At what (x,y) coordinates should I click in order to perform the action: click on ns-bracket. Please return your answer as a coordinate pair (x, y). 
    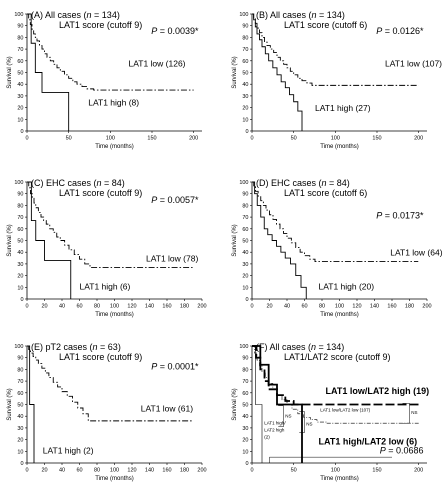
    Looking at the image, I should click on (281, 416).